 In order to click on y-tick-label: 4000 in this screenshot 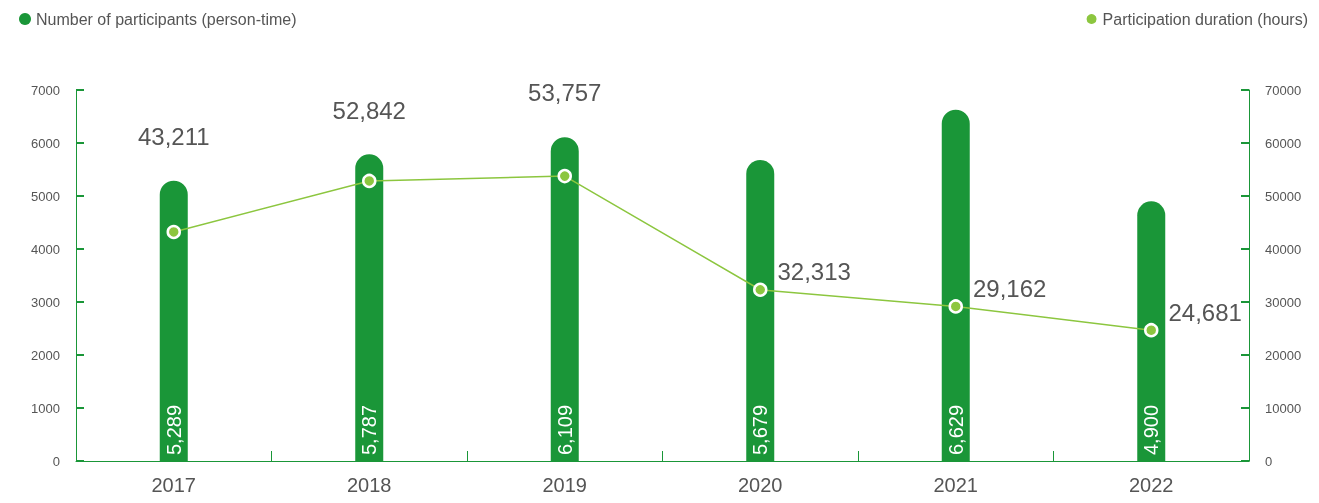, I will do `click(45, 249)`.